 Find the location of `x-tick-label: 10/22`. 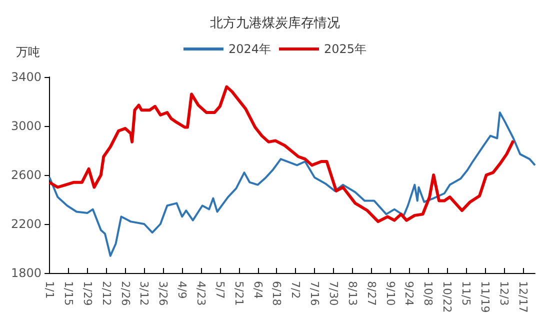

x-tick-label: 10/22 is located at coordinates (447, 297).